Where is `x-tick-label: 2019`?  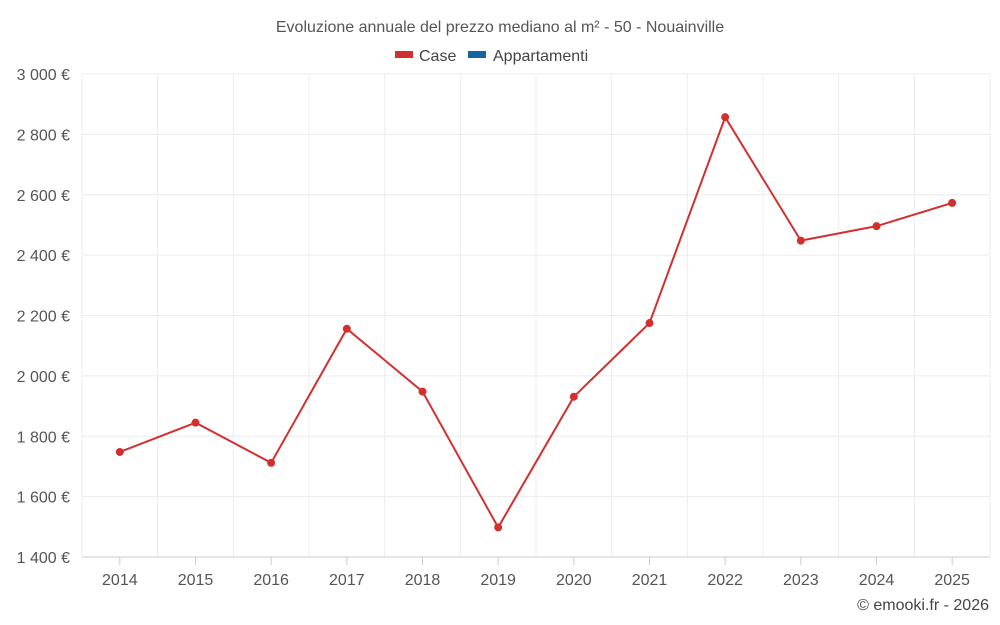 x-tick-label: 2019 is located at coordinates (498, 580).